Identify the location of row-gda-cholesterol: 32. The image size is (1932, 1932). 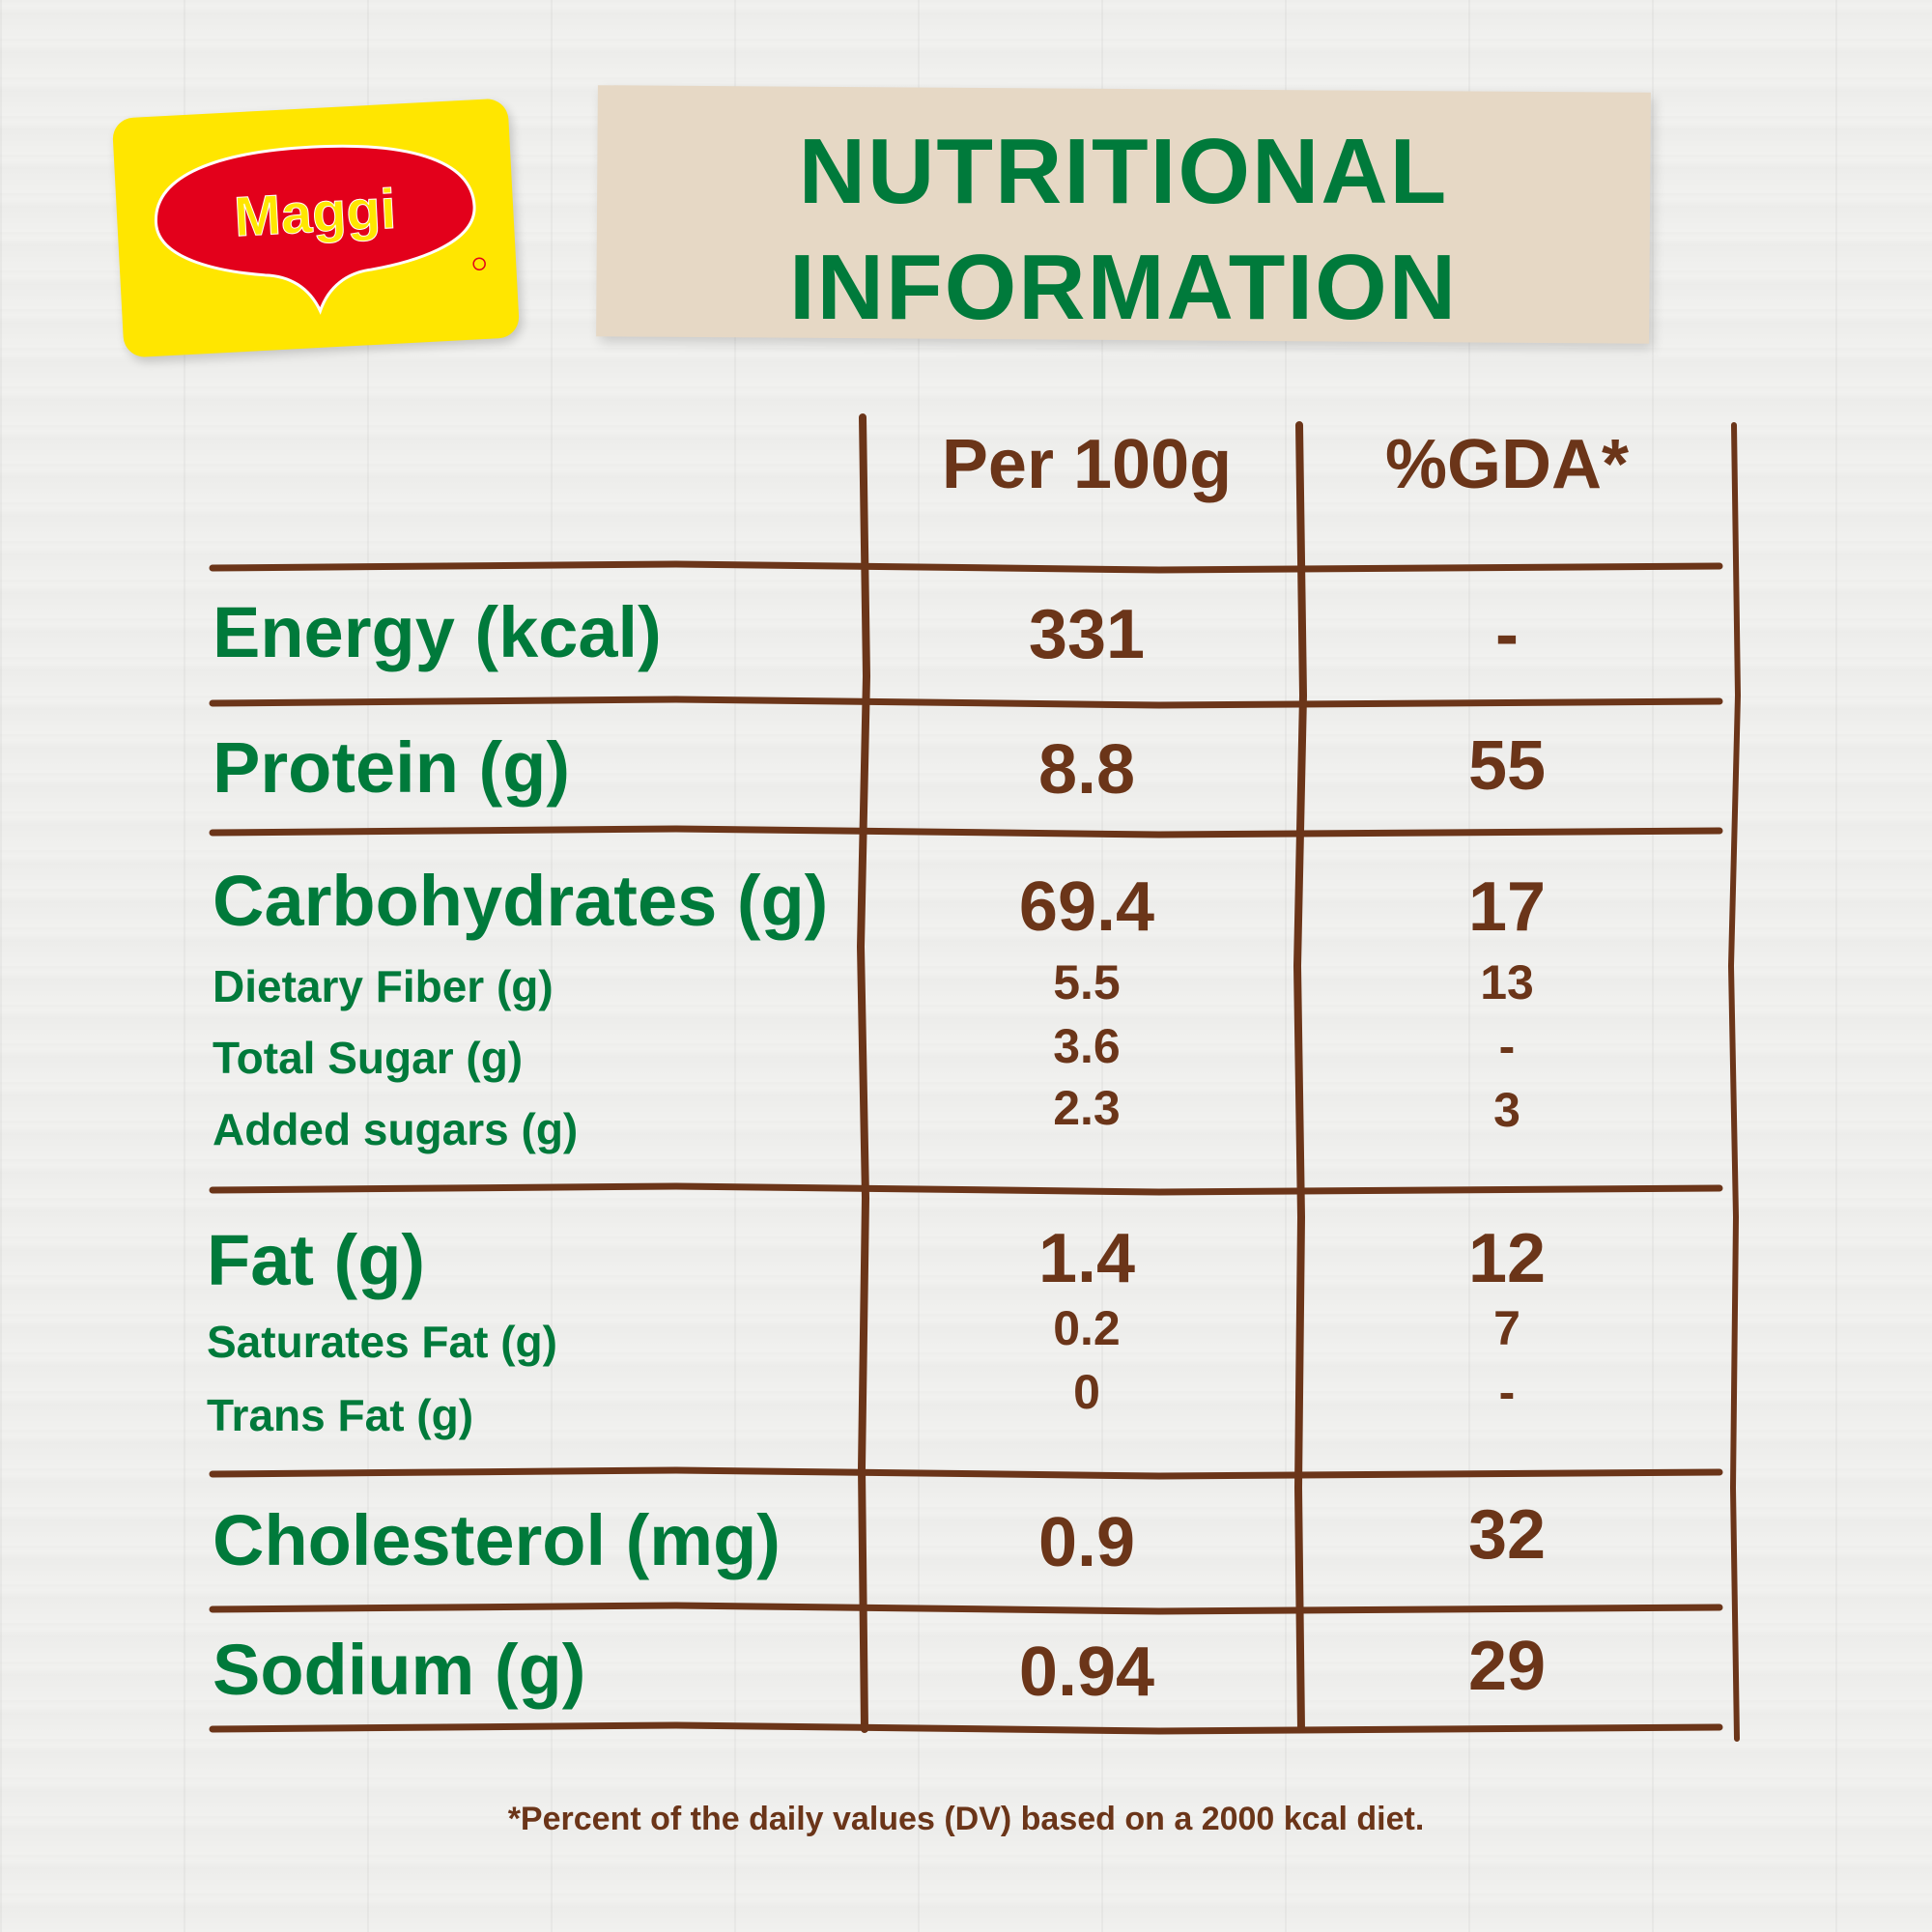
(1507, 1535).